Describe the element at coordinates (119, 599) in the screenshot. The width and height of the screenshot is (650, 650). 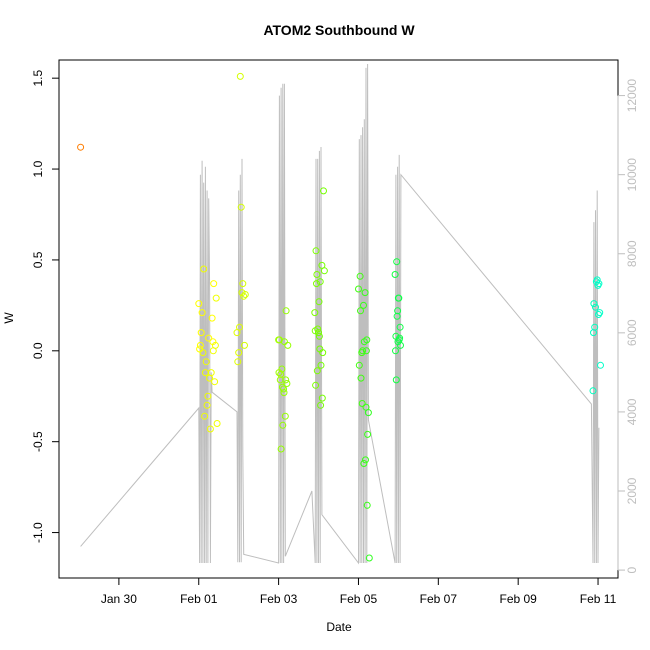
I see `x-tick-label: Jan 30` at that location.